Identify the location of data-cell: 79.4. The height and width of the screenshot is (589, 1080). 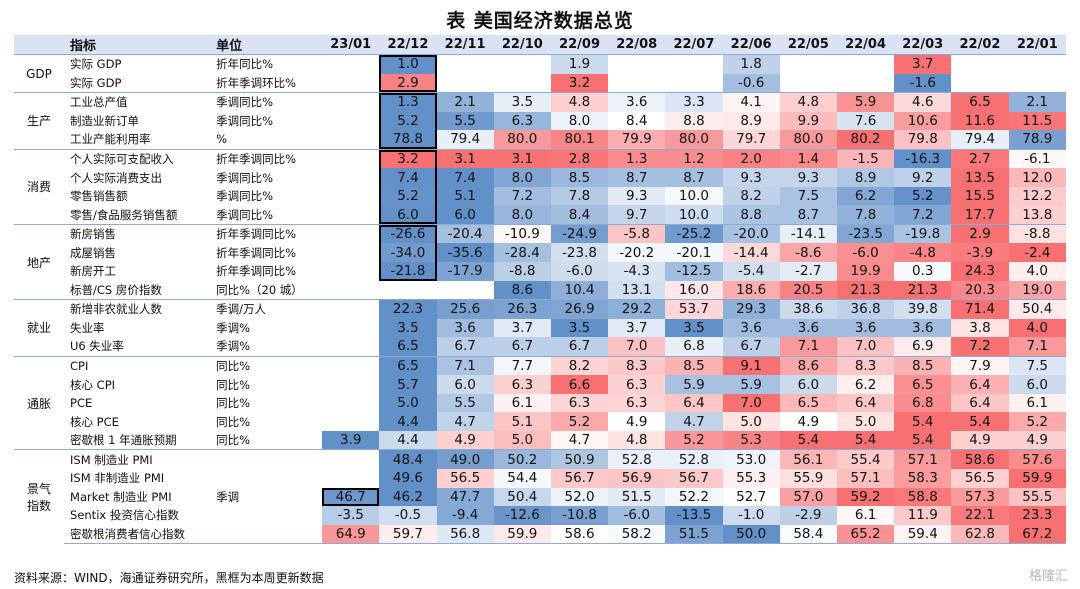
(980, 140).